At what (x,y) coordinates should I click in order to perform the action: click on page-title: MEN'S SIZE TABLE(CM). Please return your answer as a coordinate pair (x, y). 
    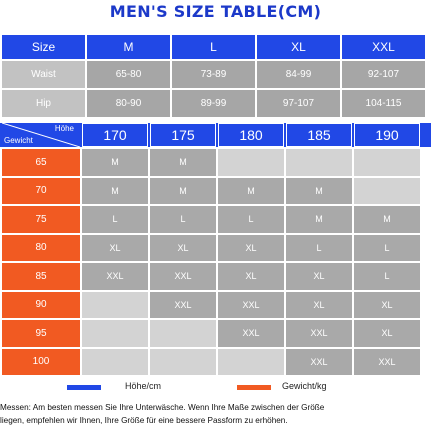
    Looking at the image, I should click on (215, 11).